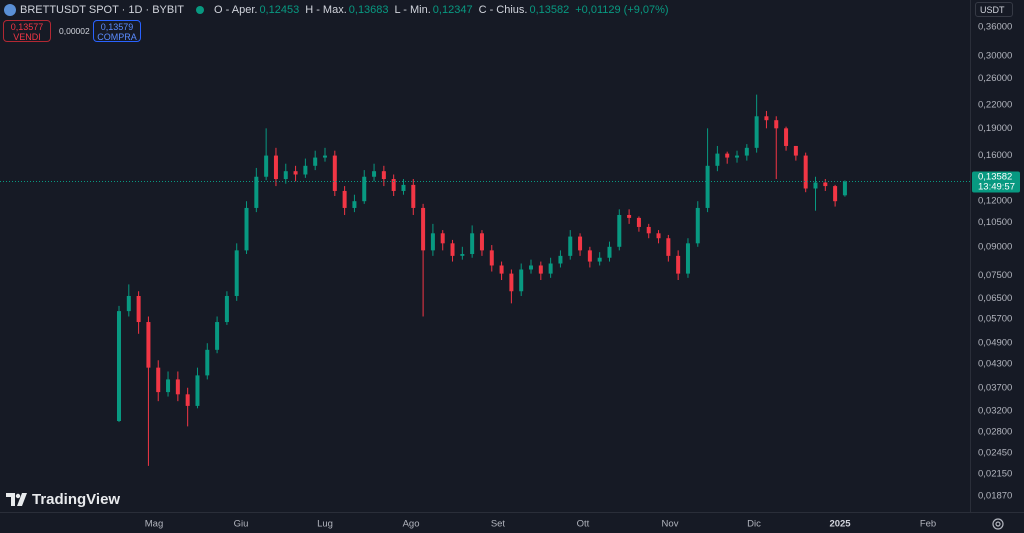  I want to click on ohlc-label: O - Aper., so click(236, 9).